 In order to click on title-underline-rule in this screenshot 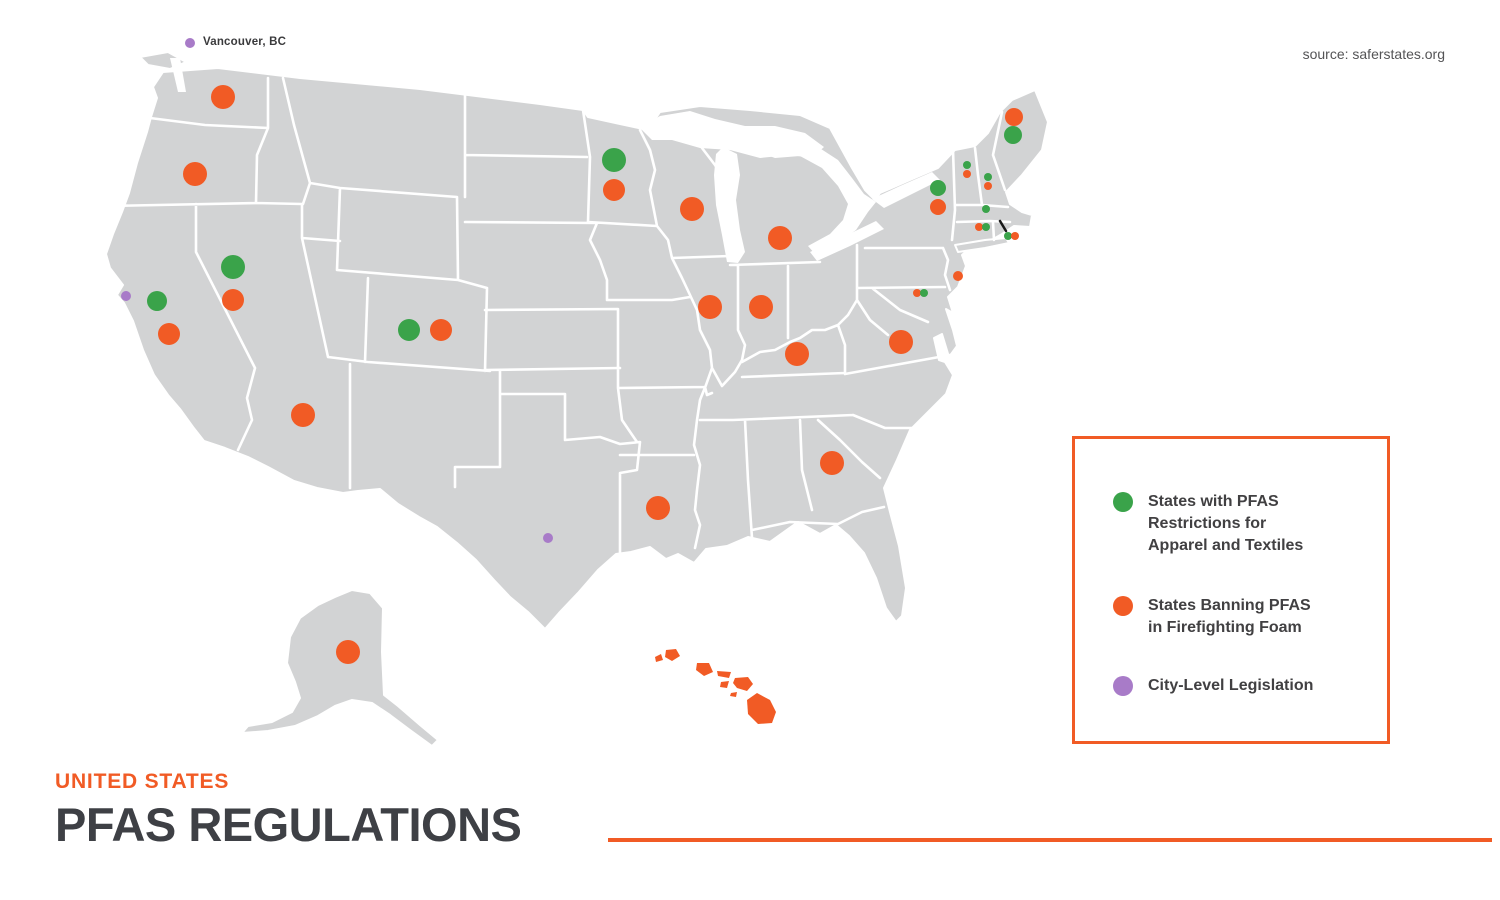, I will do `click(1050, 840)`.